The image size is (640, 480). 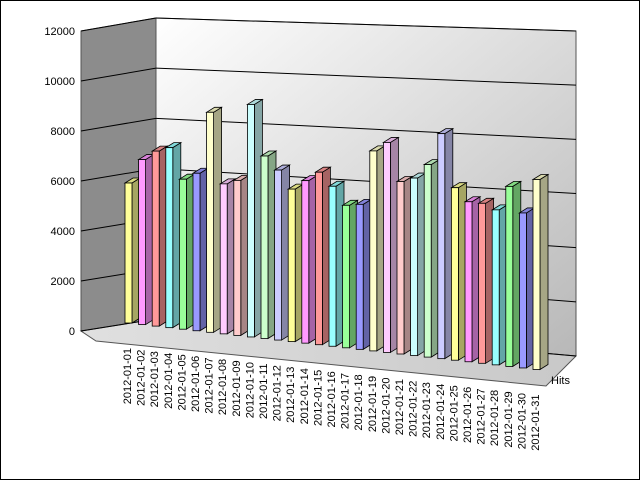 What do you see at coordinates (169, 381) in the screenshot?
I see `x-tick-label: 2012-01-04` at bounding box center [169, 381].